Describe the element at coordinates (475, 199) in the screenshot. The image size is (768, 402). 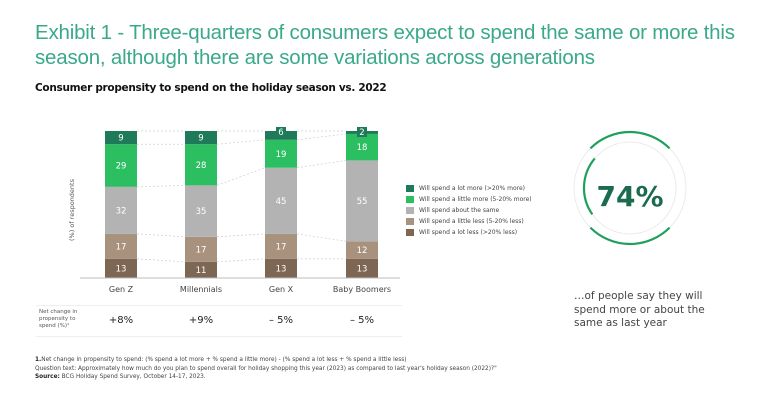
I see `legend-label: Will spend a little more (5-20% more)` at that location.